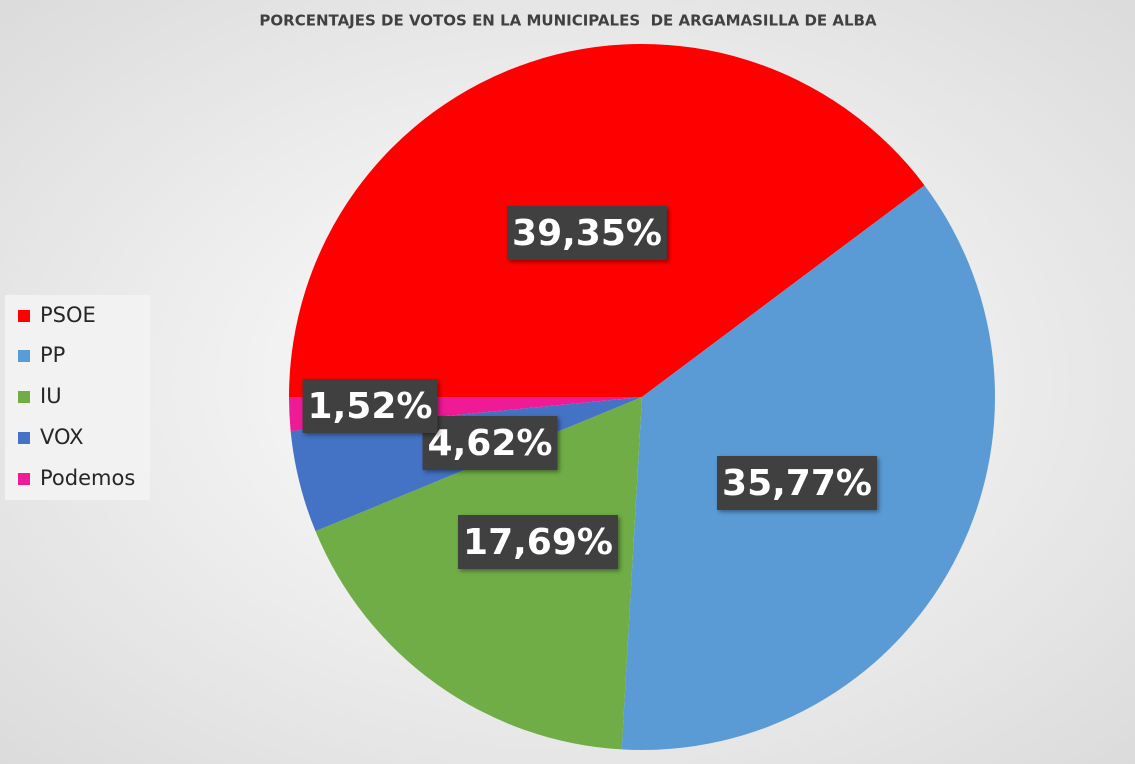 The image size is (1135, 764). Describe the element at coordinates (52, 355) in the screenshot. I see `legend-label: PP` at that location.